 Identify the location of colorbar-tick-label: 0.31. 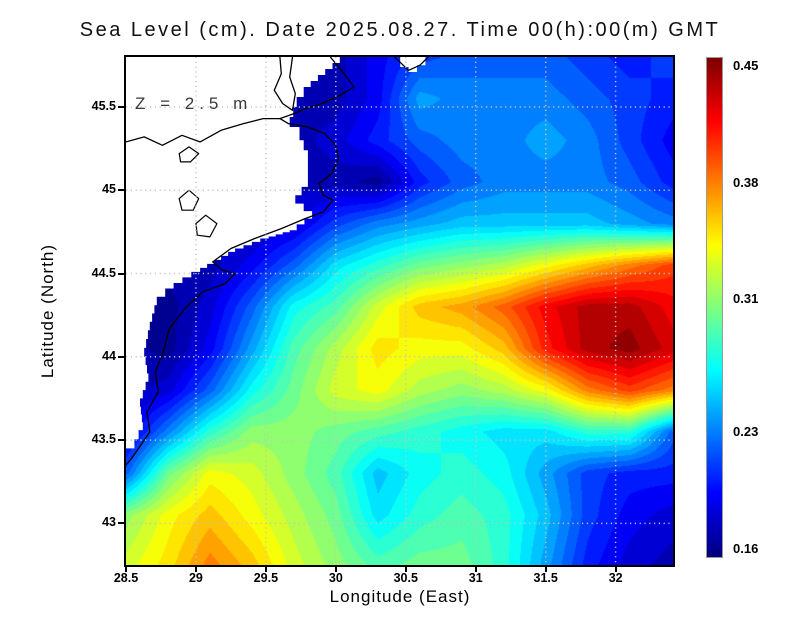
(746, 299).